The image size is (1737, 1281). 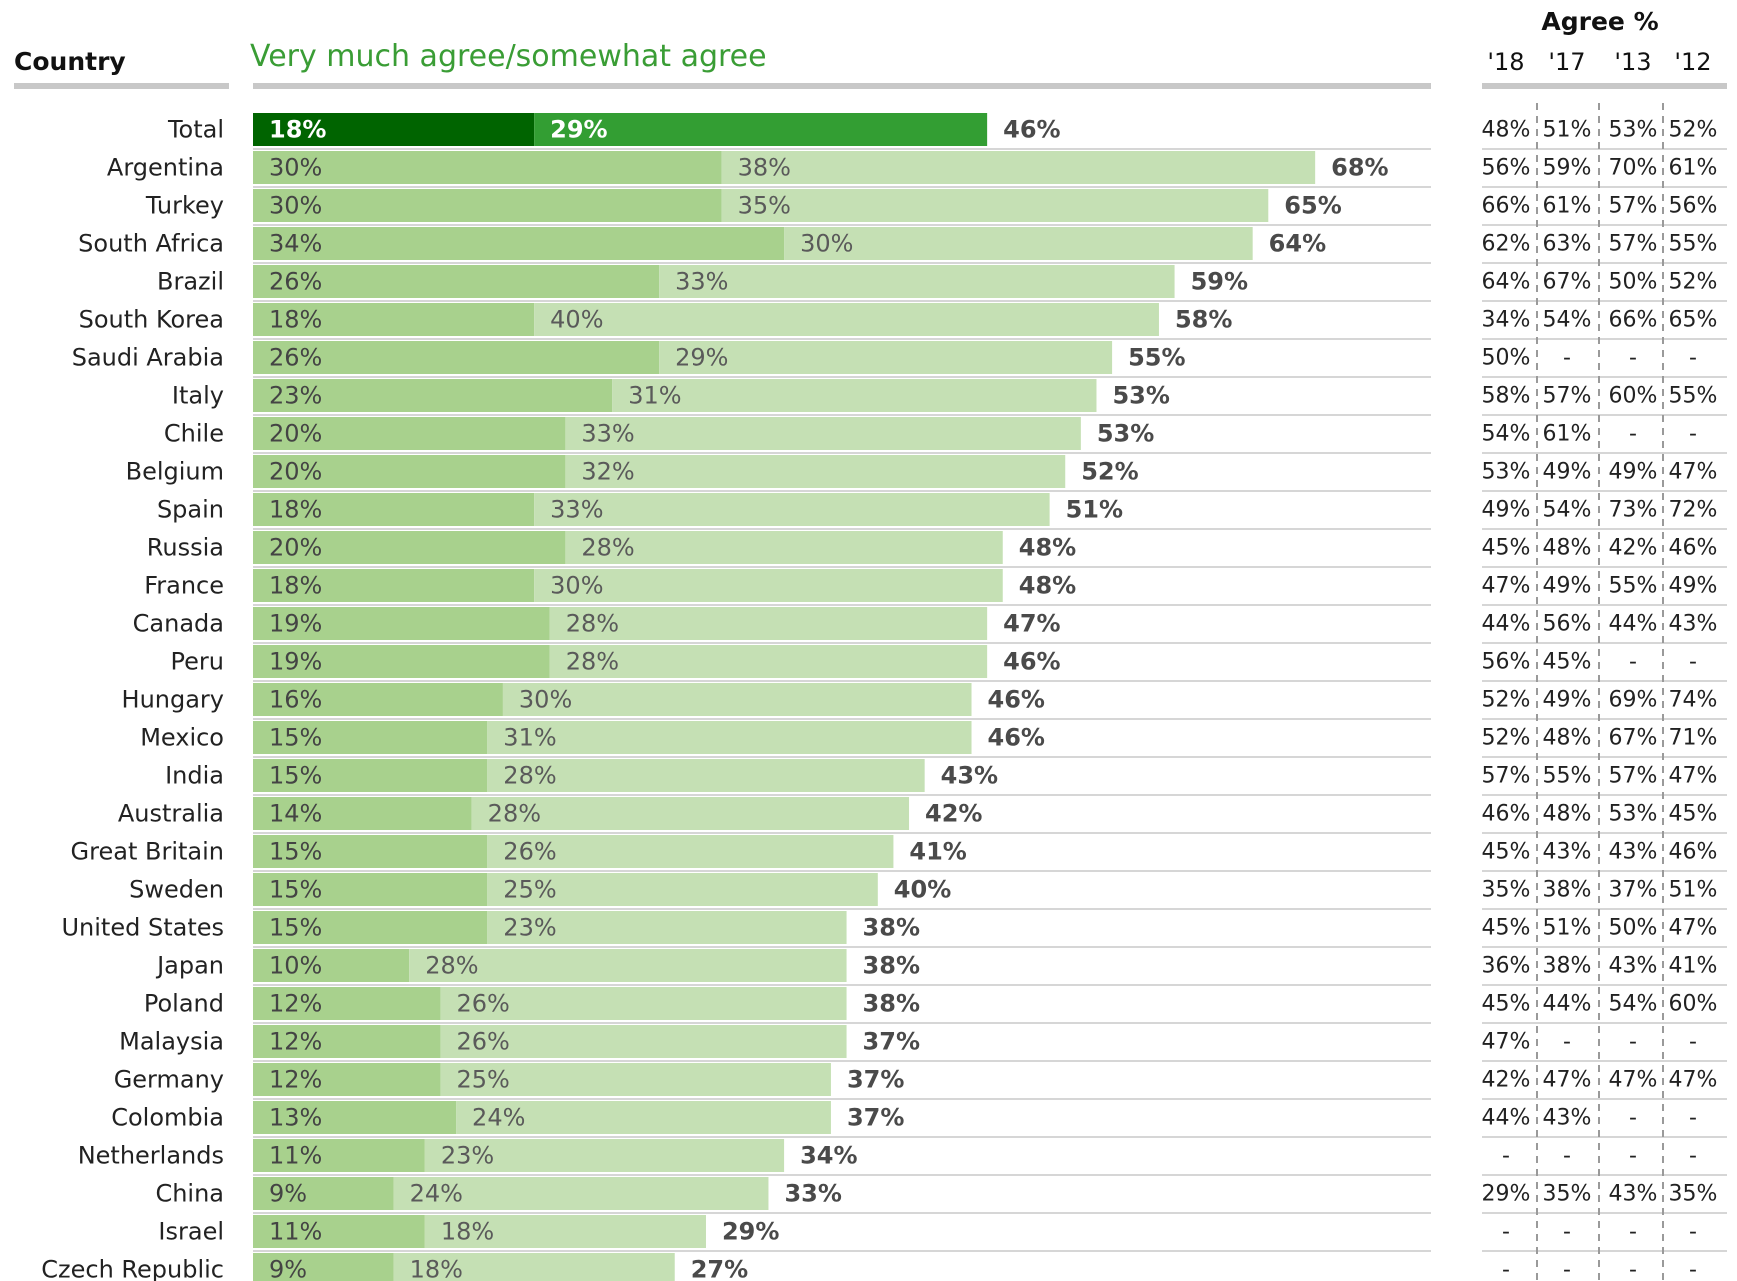 I want to click on history-value: 73%, so click(x=1633, y=510).